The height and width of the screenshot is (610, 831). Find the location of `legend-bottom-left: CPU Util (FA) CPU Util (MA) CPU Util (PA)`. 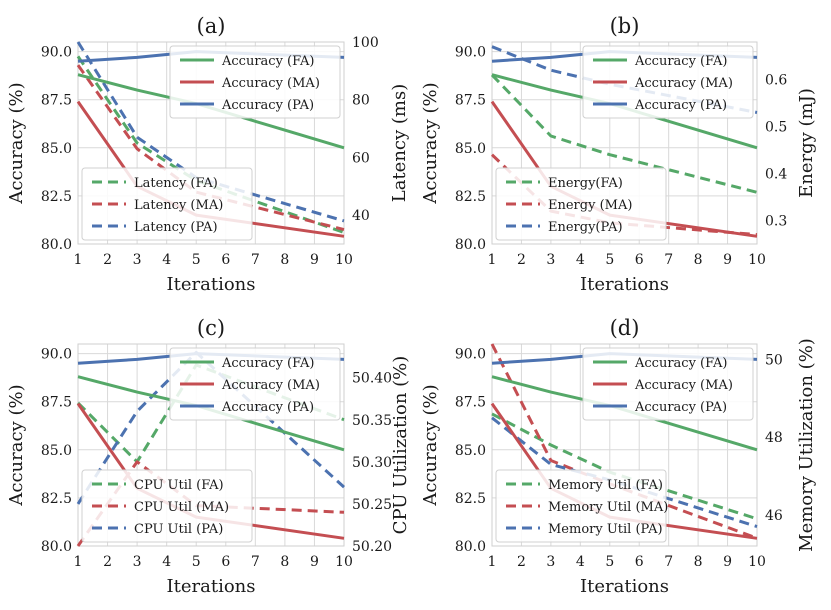

legend-bottom-left: CPU Util (FA) CPU Util (MA) CPU Util (PA) is located at coordinates (167, 506).